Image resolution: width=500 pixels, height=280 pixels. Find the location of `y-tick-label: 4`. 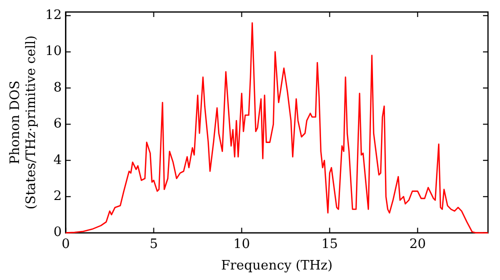

y-tick-label: 4 is located at coordinates (57, 160).